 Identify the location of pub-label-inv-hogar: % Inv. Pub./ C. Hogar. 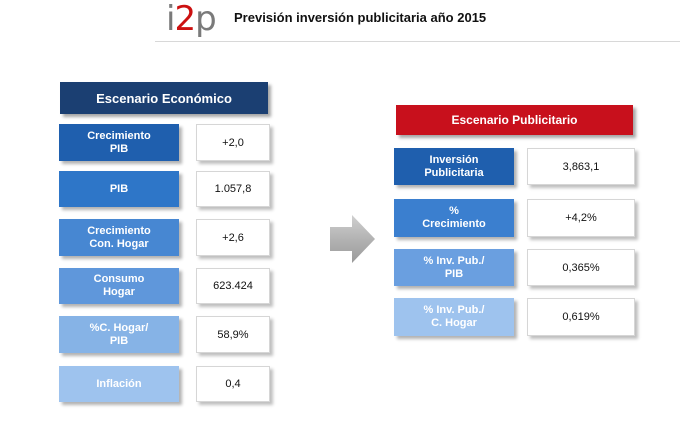
(454, 317).